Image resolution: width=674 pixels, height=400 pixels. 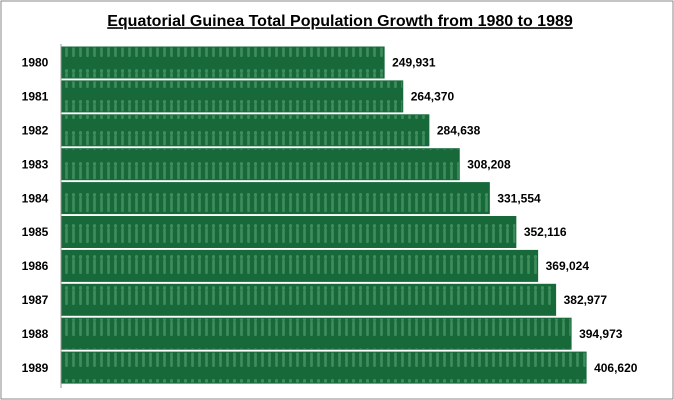 What do you see at coordinates (35, 334) in the screenshot?
I see `category-label: 1988` at bounding box center [35, 334].